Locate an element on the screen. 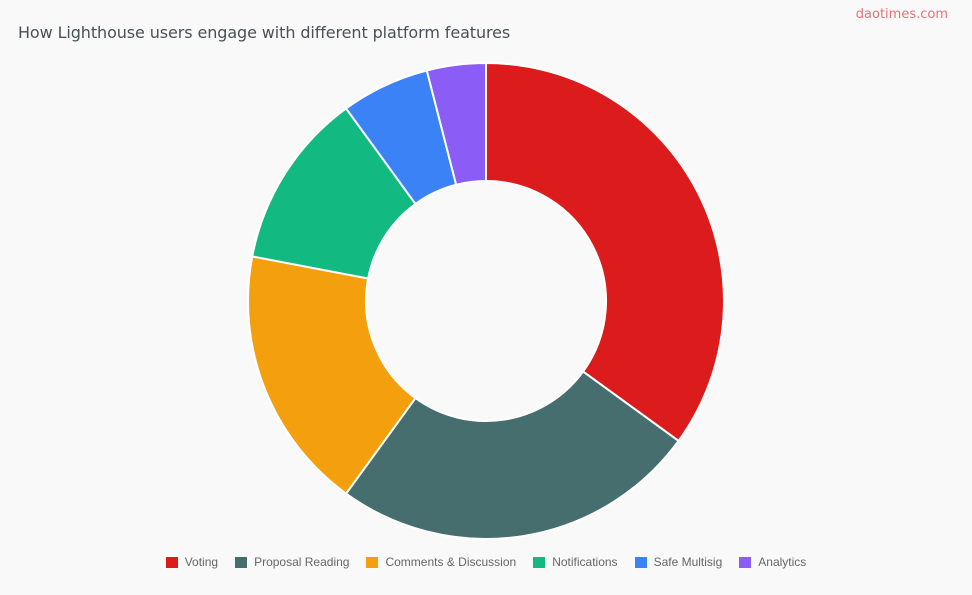 Image resolution: width=972 pixels, height=595 pixels. legend-item-safe-multisig: Safe Multisig is located at coordinates (678, 562).